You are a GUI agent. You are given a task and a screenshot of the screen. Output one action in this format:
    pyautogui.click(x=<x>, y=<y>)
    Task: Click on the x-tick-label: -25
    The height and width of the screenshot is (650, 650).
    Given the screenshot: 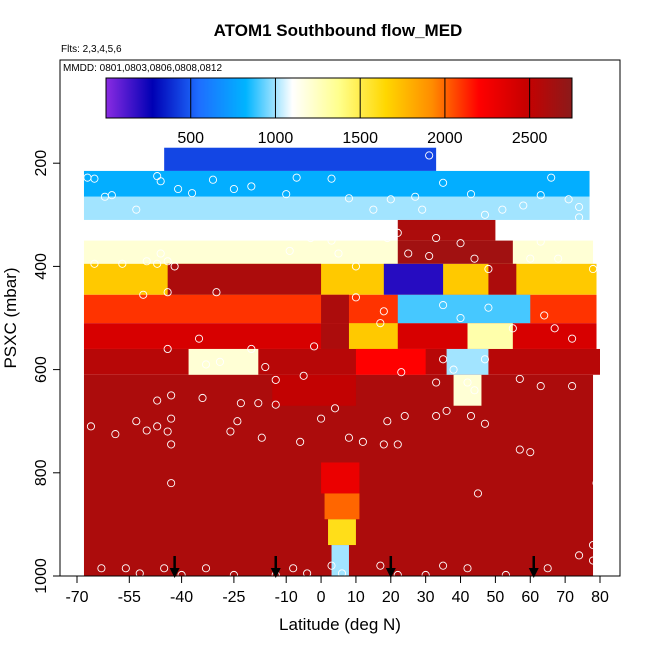 What is the action you would take?
    pyautogui.click(x=233, y=597)
    